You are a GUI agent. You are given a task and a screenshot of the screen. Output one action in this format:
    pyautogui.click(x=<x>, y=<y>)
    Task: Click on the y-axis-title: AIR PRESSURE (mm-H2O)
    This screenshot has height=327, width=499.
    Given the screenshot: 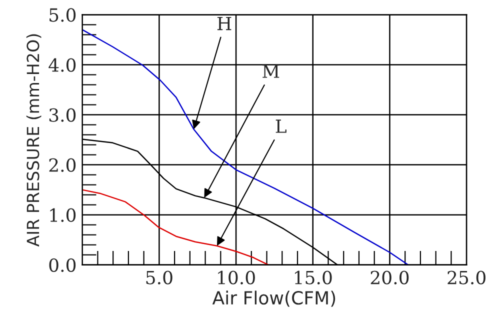 What is the action you would take?
    pyautogui.click(x=34, y=140)
    